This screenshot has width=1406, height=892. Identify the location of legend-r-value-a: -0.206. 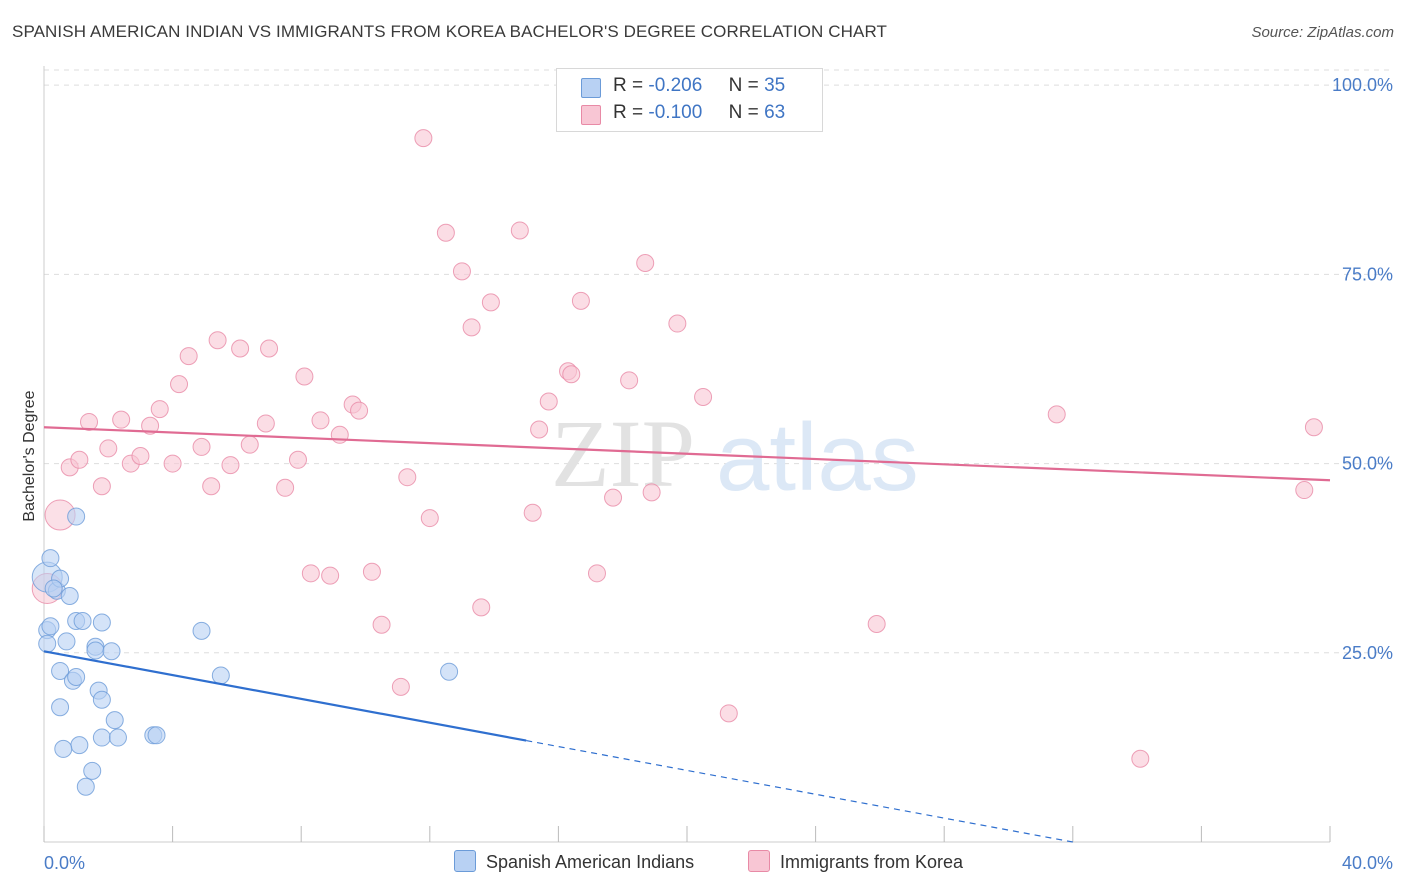
(675, 85).